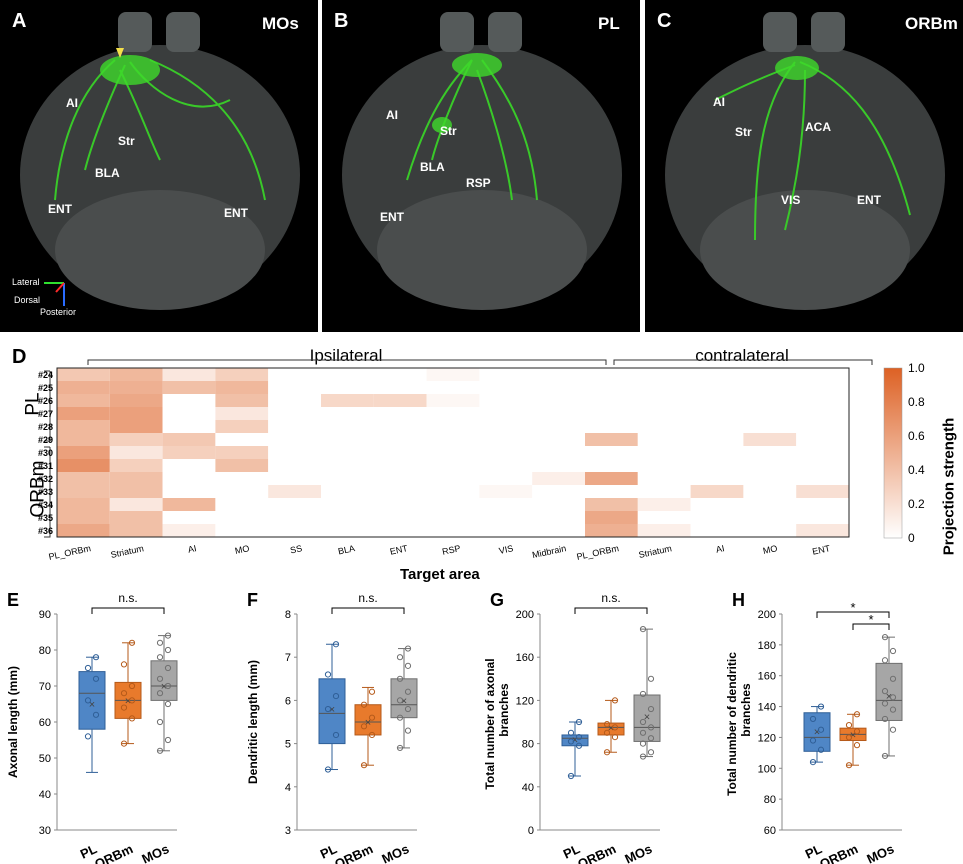  I want to click on y-tick-label: 80, so click(45, 651).